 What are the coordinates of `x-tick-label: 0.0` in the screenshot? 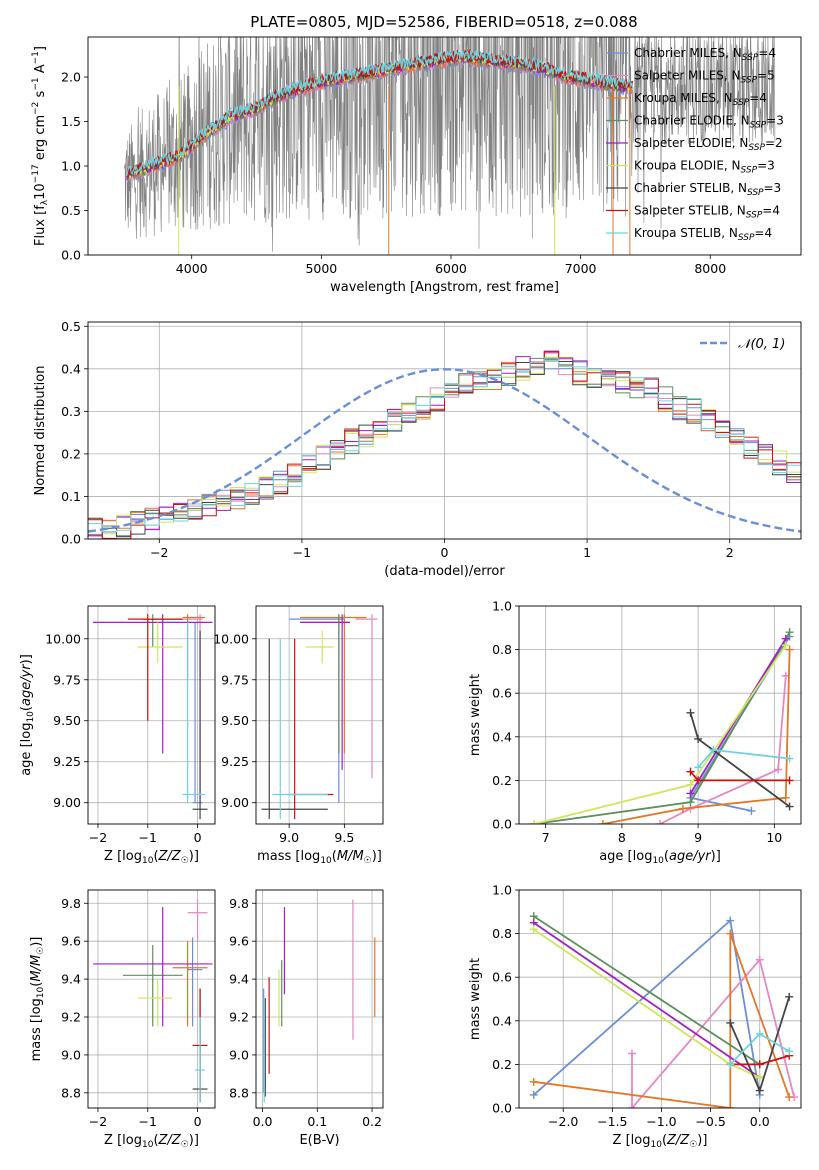 It's located at (263, 1121).